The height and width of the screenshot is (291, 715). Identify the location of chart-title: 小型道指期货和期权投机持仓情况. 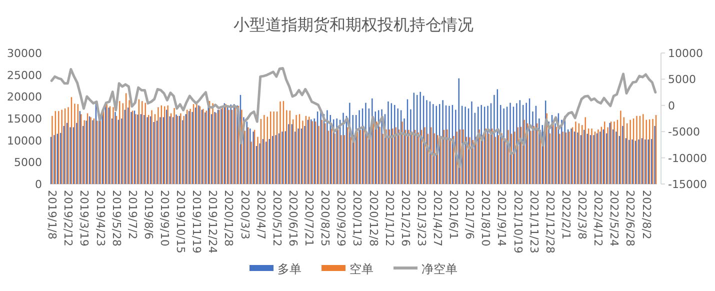
(354, 24).